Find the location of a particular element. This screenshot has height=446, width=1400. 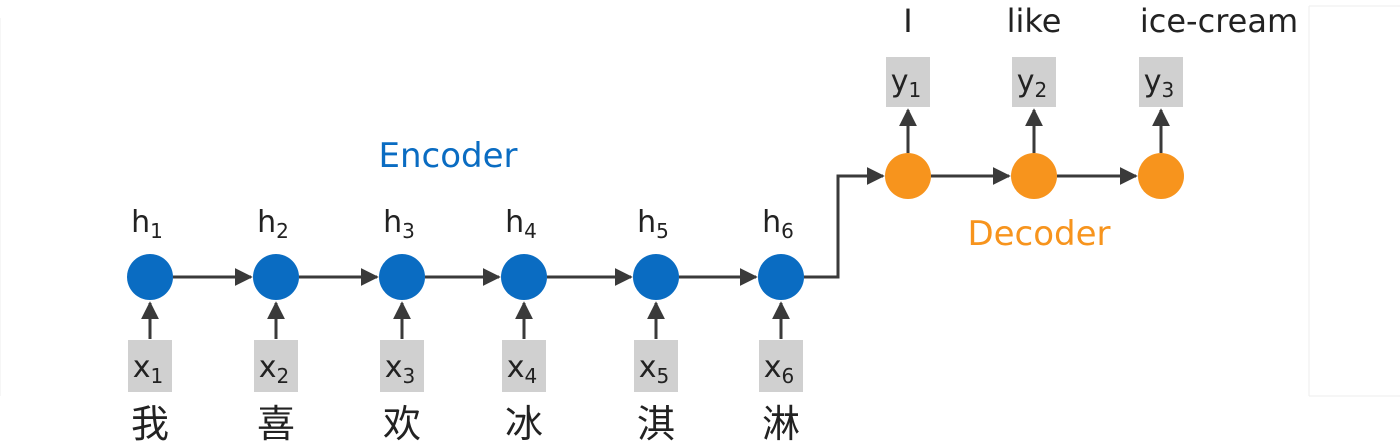

hidden-label-h1: h1 is located at coordinates (147, 224).